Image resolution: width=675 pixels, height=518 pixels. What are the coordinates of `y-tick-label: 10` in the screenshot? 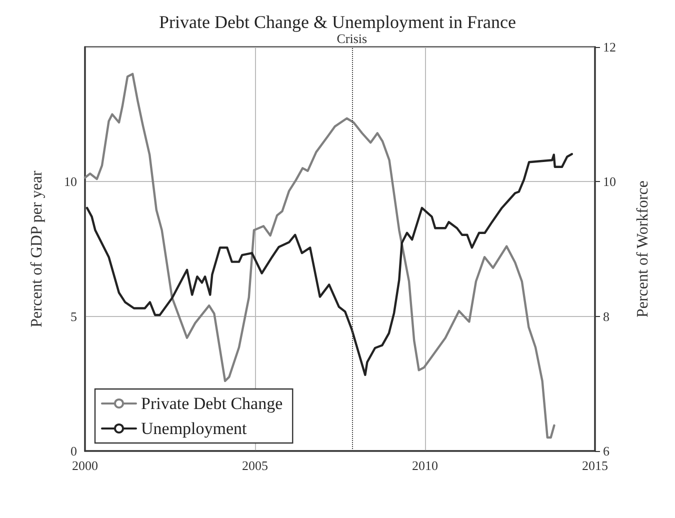 It's located at (70, 182).